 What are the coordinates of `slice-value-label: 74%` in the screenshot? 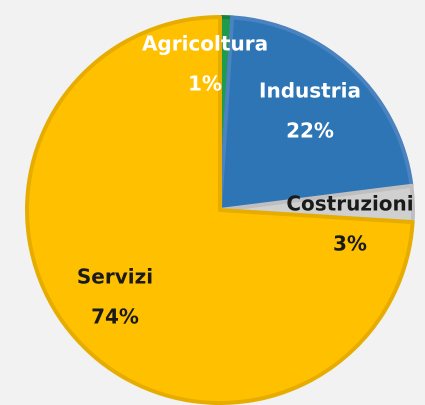 It's located at (115, 317).